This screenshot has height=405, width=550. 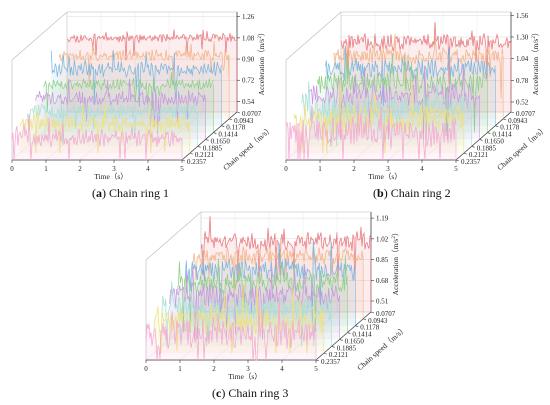 What do you see at coordinates (422, 169) in the screenshot?
I see `x-tick-label: 4` at bounding box center [422, 169].